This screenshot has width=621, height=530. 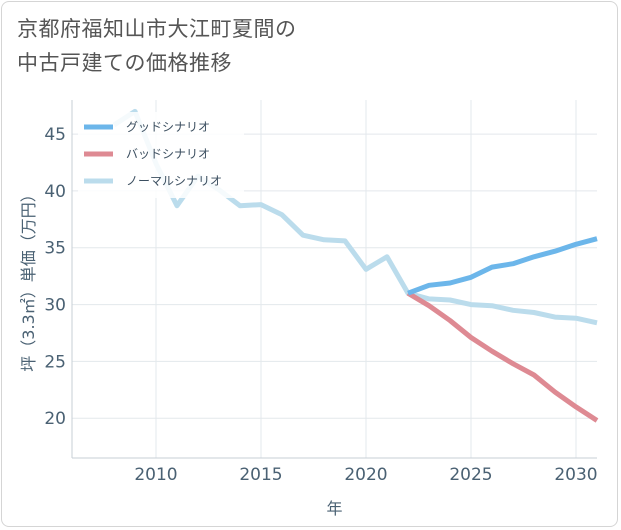 What do you see at coordinates (124, 63) in the screenshot?
I see `chart-title-line-2: 中古戸建ての価格推移` at bounding box center [124, 63].